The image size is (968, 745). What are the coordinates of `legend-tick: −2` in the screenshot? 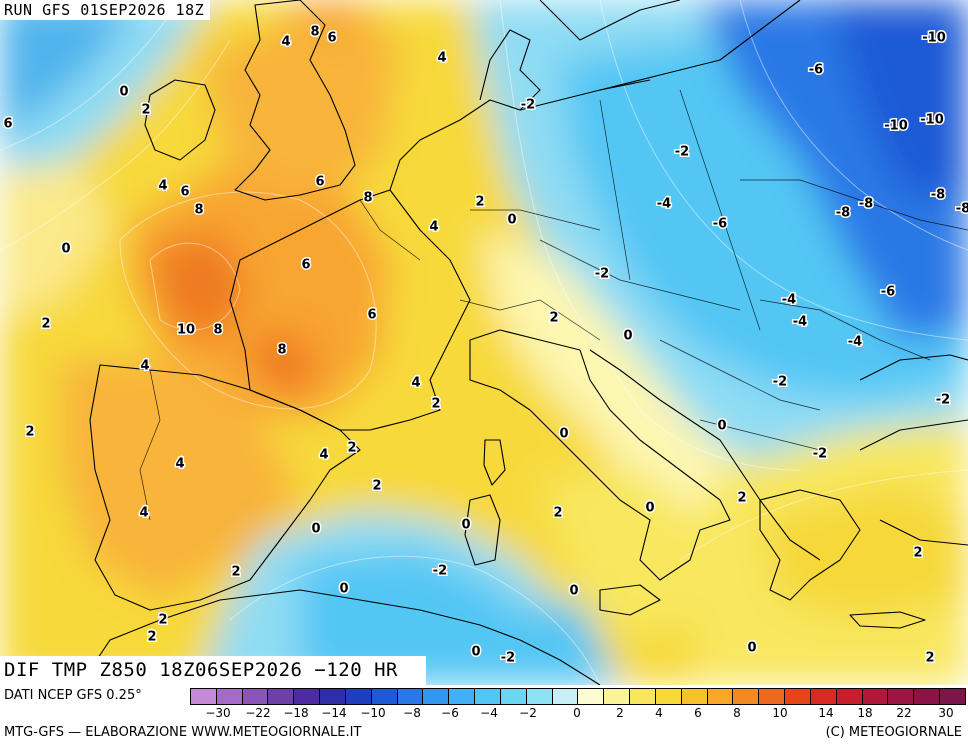 It's located at (528, 713).